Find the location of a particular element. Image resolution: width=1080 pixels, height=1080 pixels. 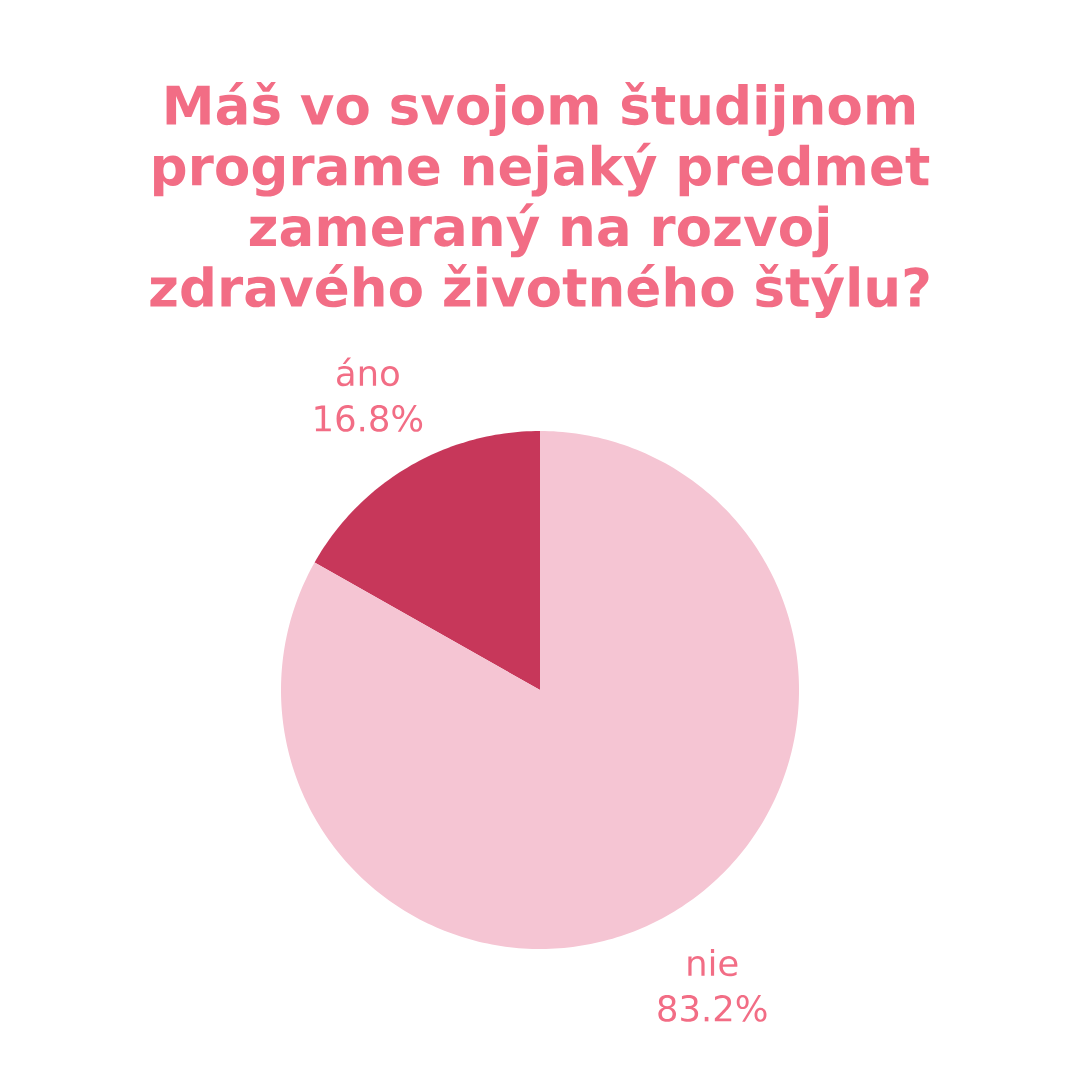

data-label: 83.2% is located at coordinates (712, 1008).